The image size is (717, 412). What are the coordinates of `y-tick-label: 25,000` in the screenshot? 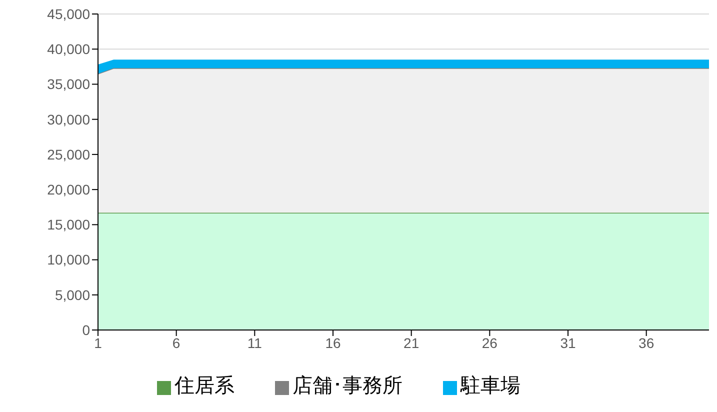 It's located at (68, 154).